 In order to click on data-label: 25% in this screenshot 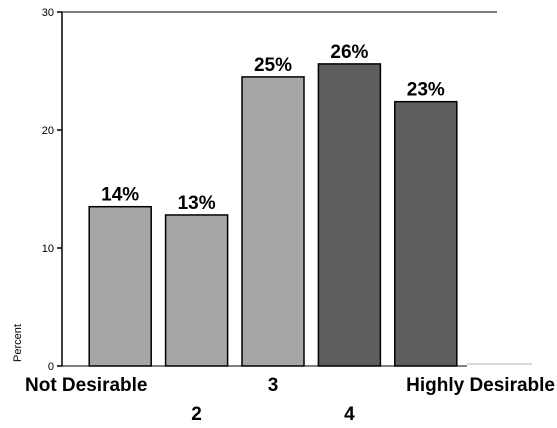, I will do `click(273, 65)`.